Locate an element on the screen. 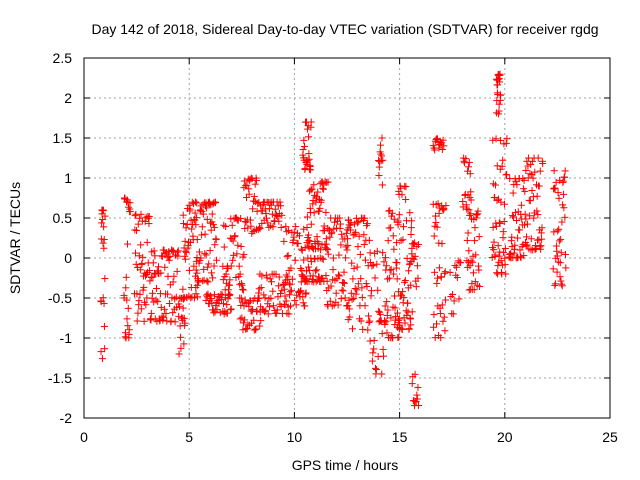 Image resolution: width=640 pixels, height=480 pixels. y-tick-label: -2 is located at coordinates (66, 418).